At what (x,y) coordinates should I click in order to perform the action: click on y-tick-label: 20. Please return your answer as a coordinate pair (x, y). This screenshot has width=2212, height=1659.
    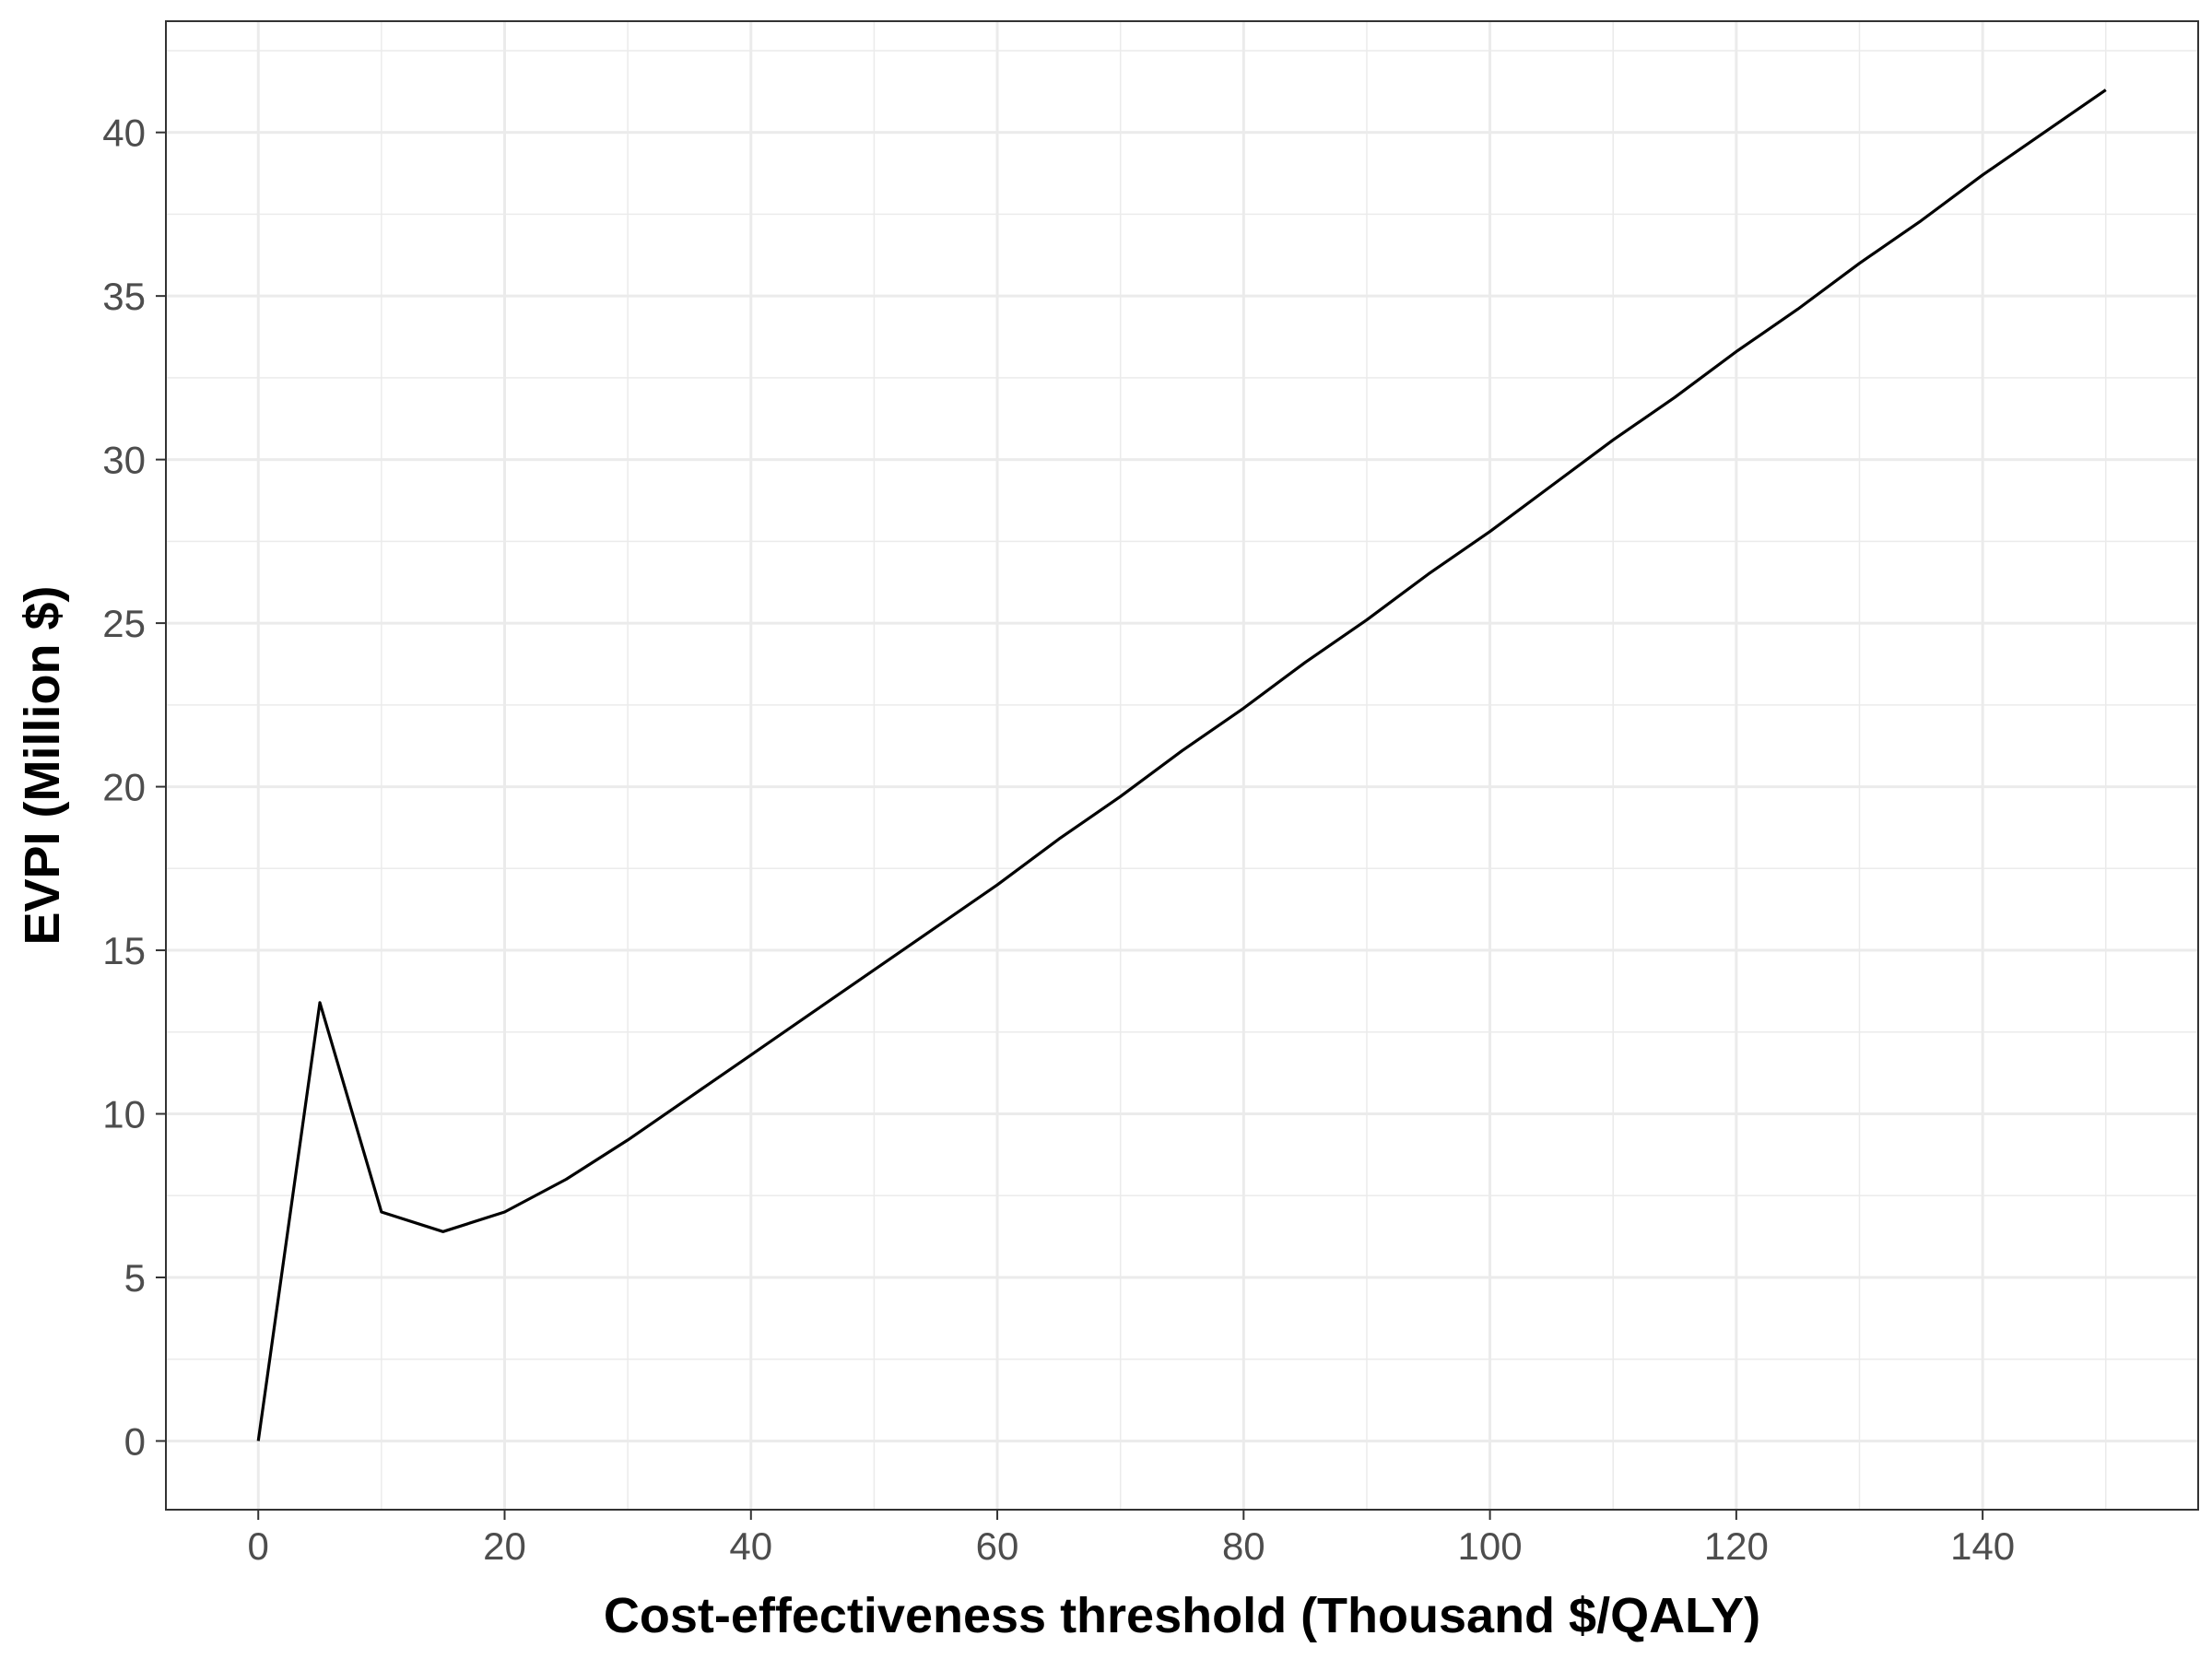
    Looking at the image, I should click on (124, 787).